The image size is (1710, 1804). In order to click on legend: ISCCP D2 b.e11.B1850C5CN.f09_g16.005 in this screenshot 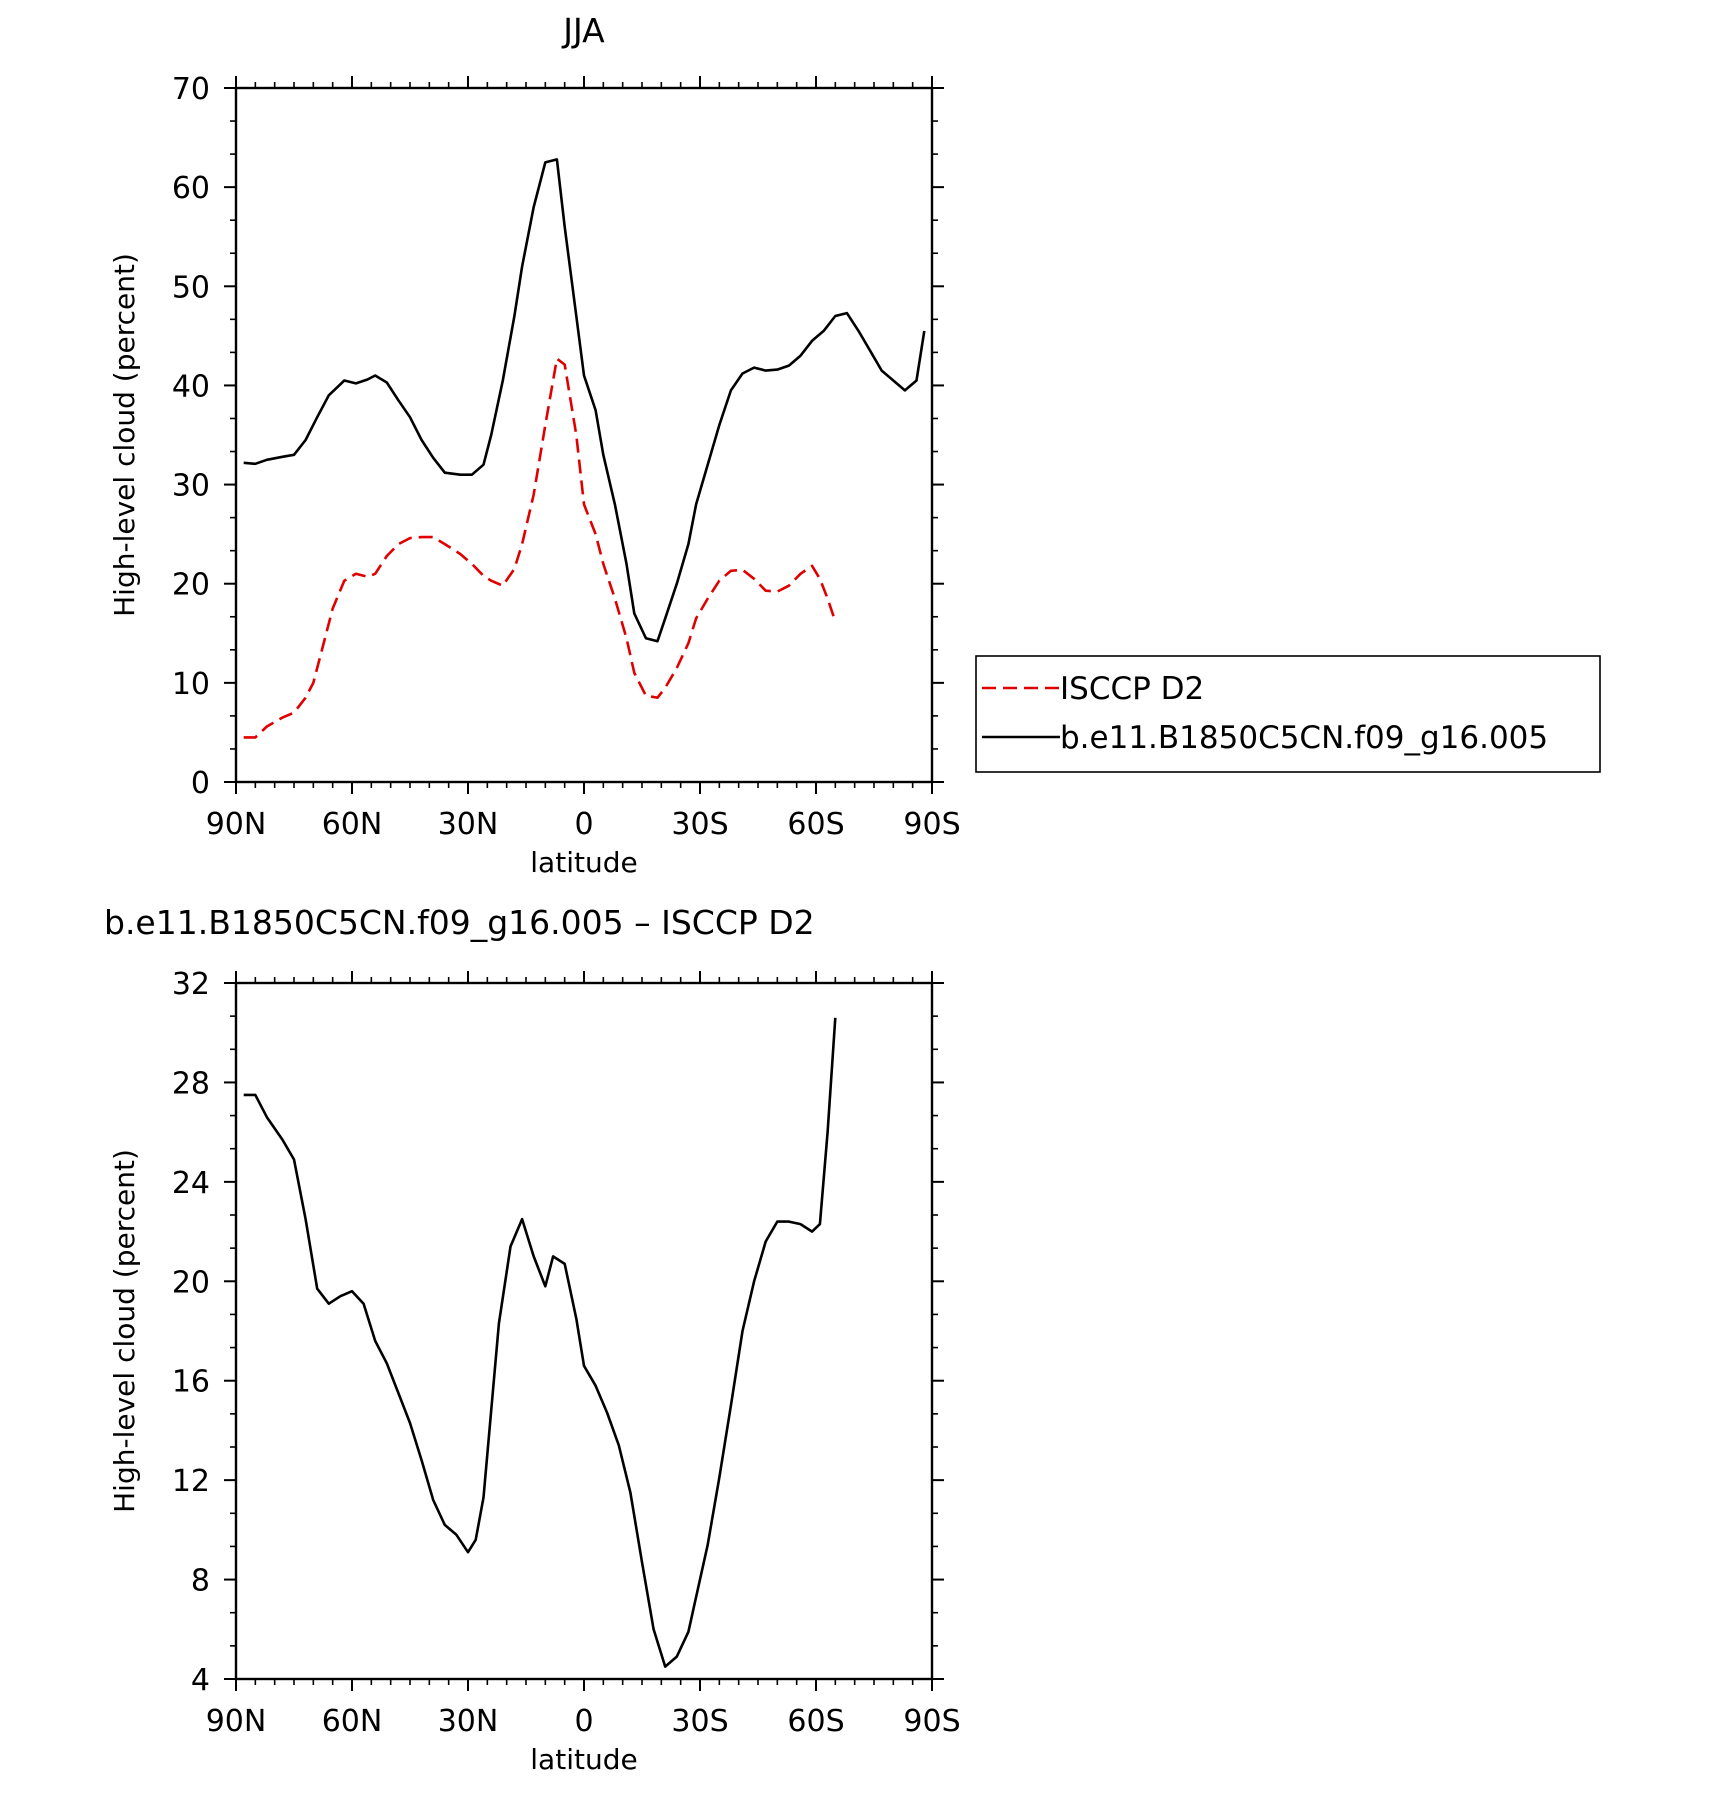, I will do `click(1288, 714)`.